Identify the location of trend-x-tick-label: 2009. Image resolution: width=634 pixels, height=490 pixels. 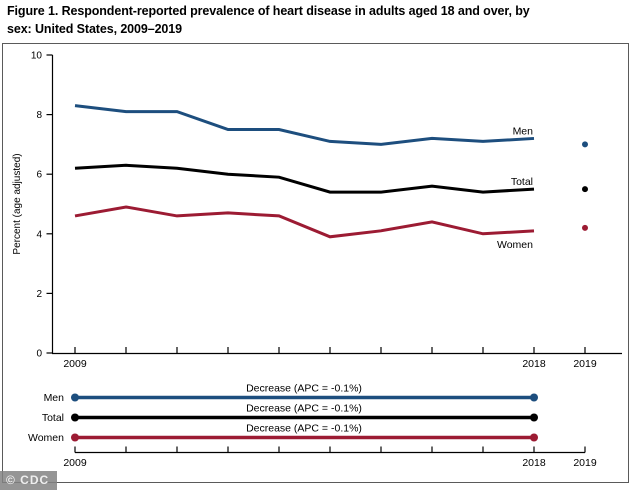
(75, 463).